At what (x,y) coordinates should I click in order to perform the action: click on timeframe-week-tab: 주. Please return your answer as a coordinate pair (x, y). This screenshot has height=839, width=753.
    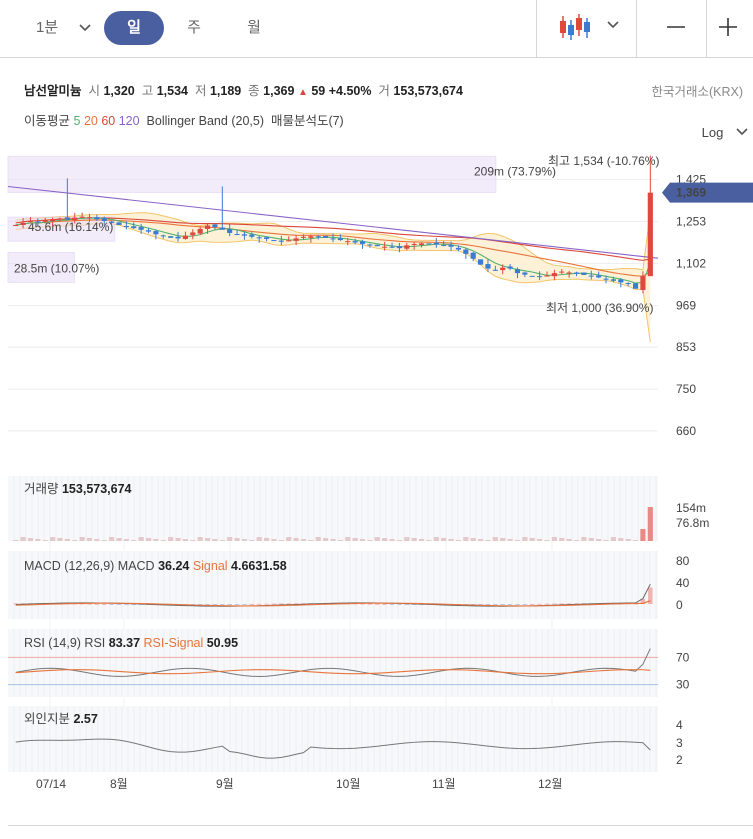
    Looking at the image, I should click on (194, 27).